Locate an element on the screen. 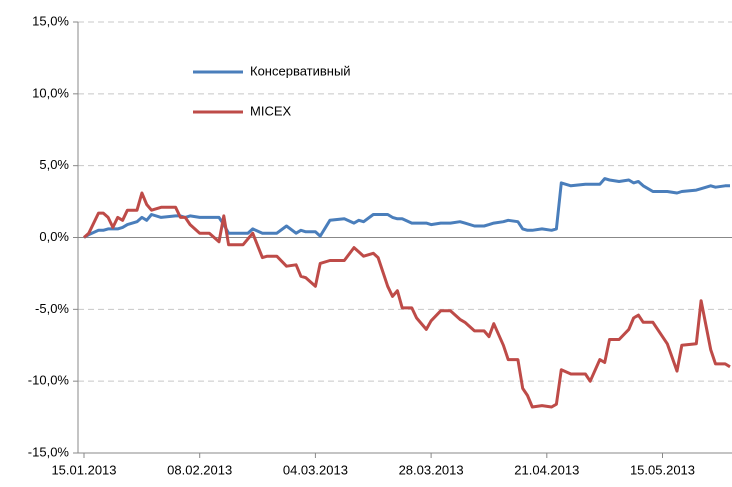 This screenshot has width=732, height=487. legend-label: Консервативный is located at coordinates (300, 70).